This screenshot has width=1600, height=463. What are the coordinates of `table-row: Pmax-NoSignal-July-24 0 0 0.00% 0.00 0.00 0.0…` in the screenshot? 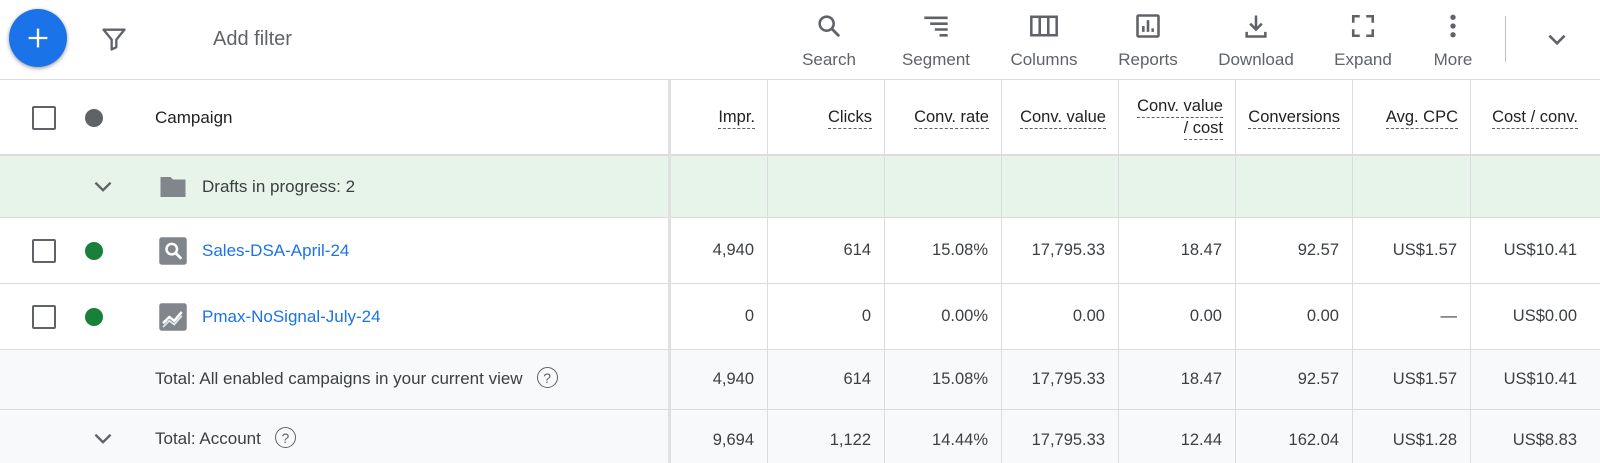 It's located at (800, 317).